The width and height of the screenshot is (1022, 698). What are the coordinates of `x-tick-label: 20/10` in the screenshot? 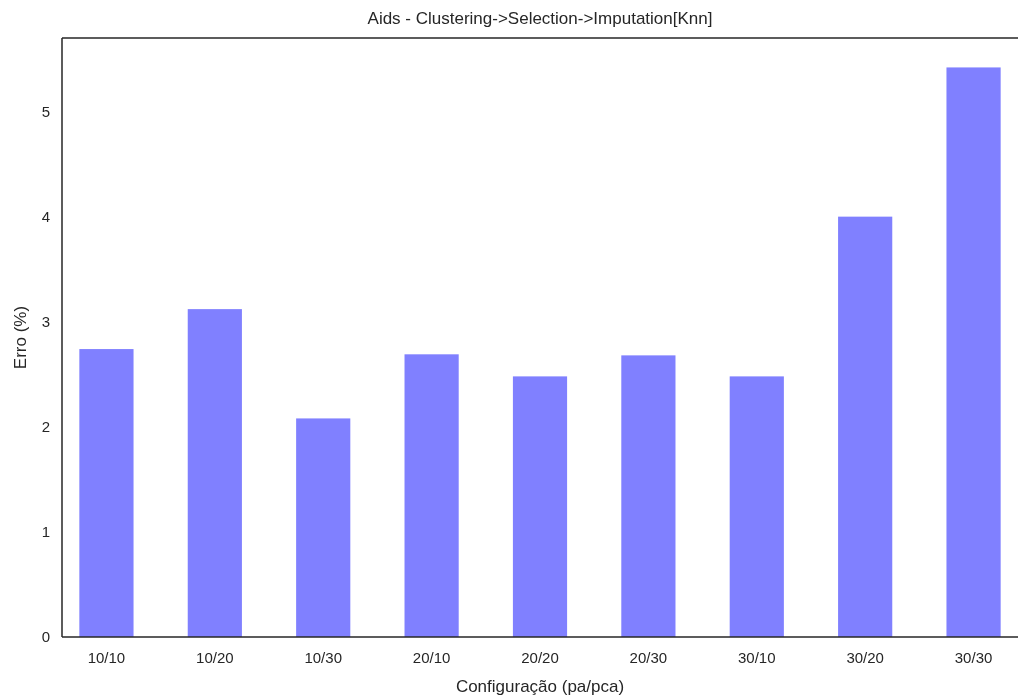 It's located at (431, 657).